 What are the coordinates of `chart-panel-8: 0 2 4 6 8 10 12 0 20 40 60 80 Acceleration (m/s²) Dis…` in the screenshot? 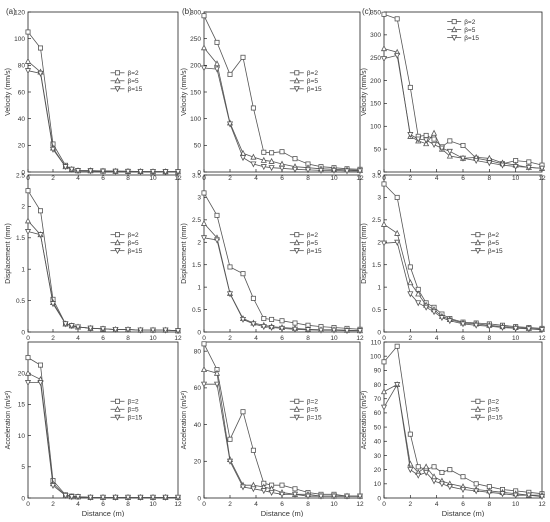 It's located at (272, 429).